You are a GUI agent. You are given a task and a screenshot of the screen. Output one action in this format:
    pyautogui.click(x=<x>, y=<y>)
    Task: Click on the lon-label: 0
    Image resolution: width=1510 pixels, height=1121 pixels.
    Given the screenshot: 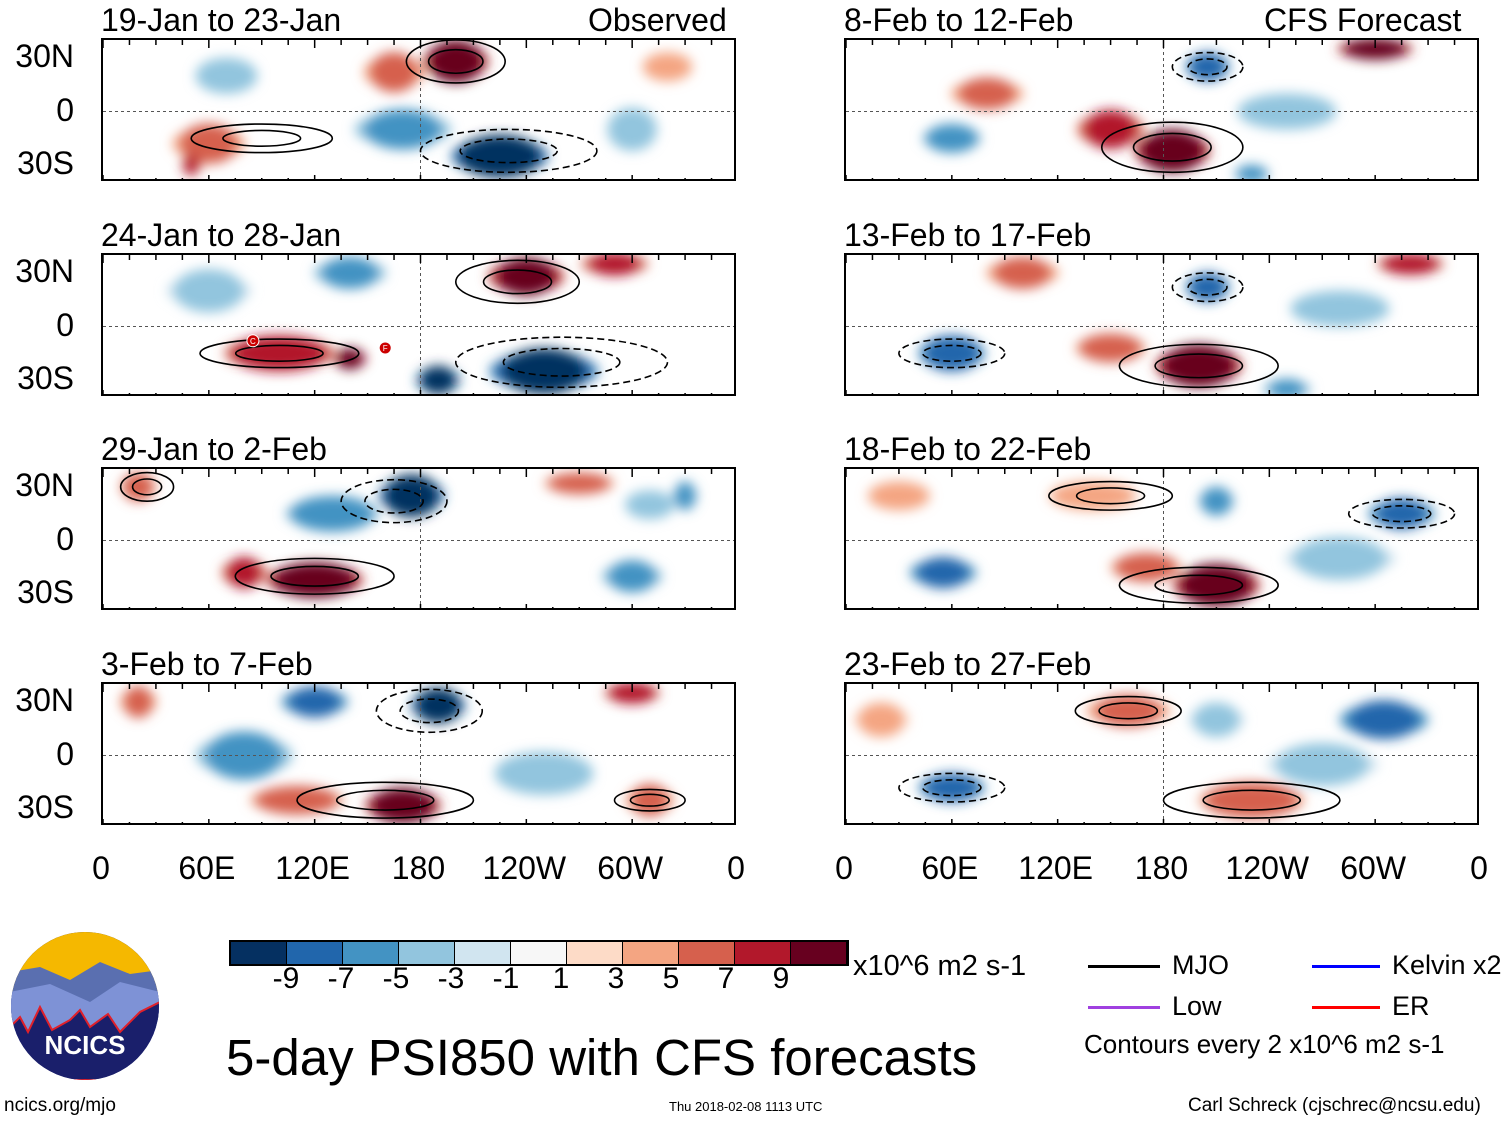 What is the action you would take?
    pyautogui.click(x=1479, y=868)
    